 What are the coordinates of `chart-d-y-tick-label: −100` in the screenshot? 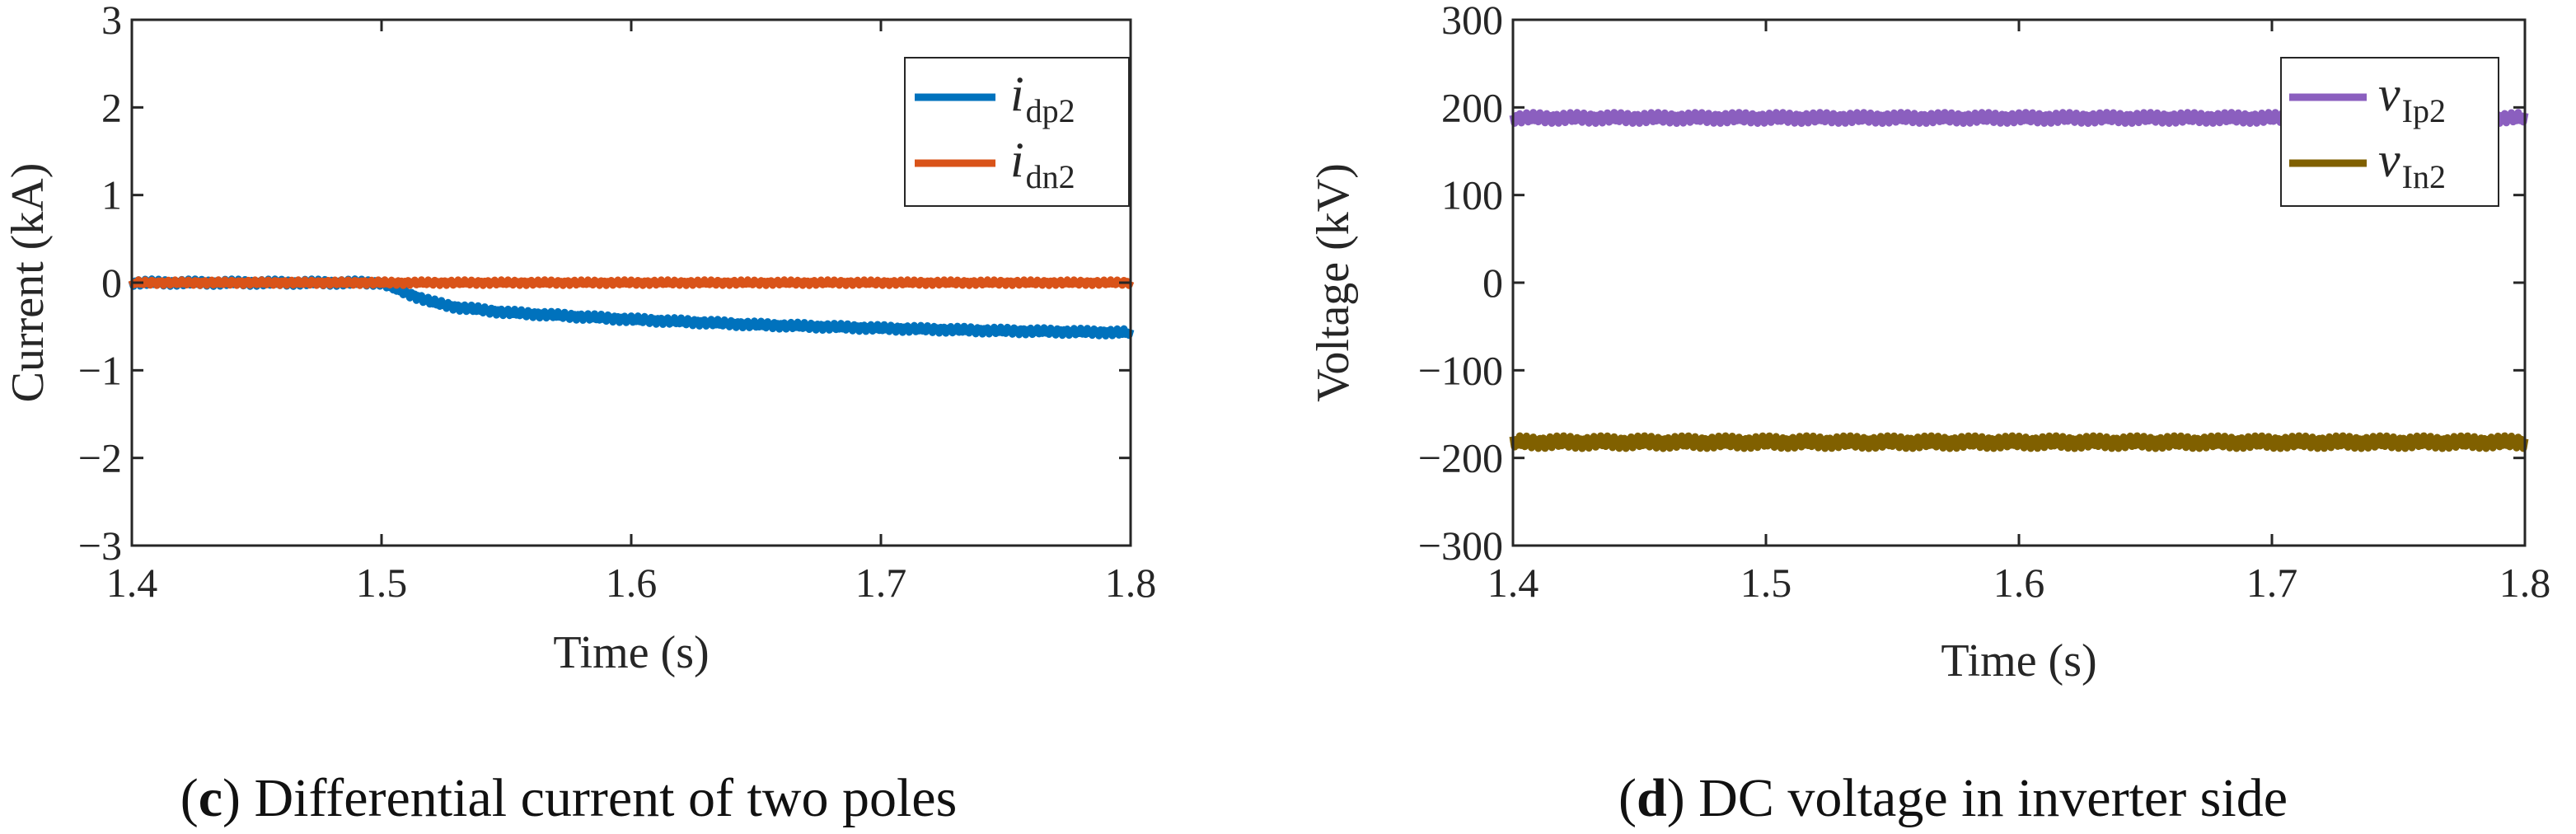 It's located at (1460, 370).